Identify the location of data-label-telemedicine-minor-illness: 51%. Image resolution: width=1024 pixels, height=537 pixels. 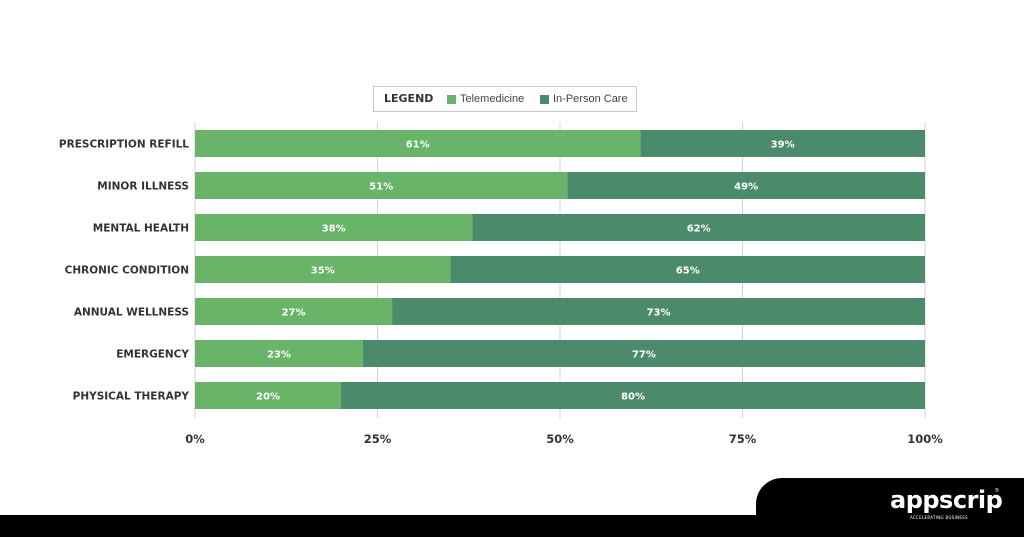
(381, 187).